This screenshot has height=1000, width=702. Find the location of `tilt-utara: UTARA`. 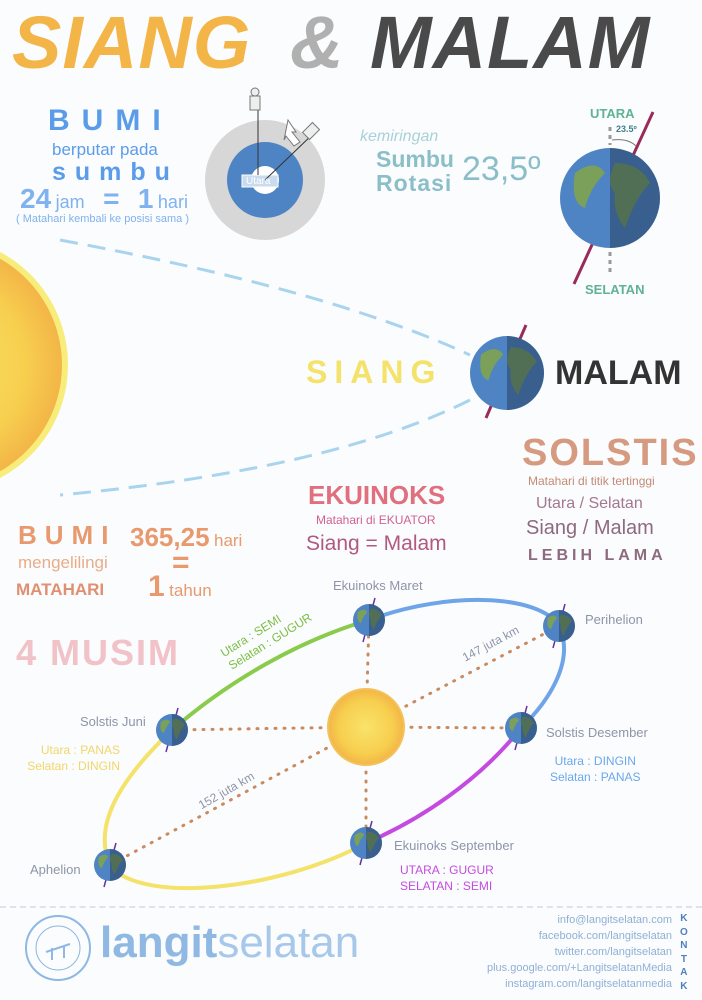

tilt-utara: UTARA is located at coordinates (612, 113).